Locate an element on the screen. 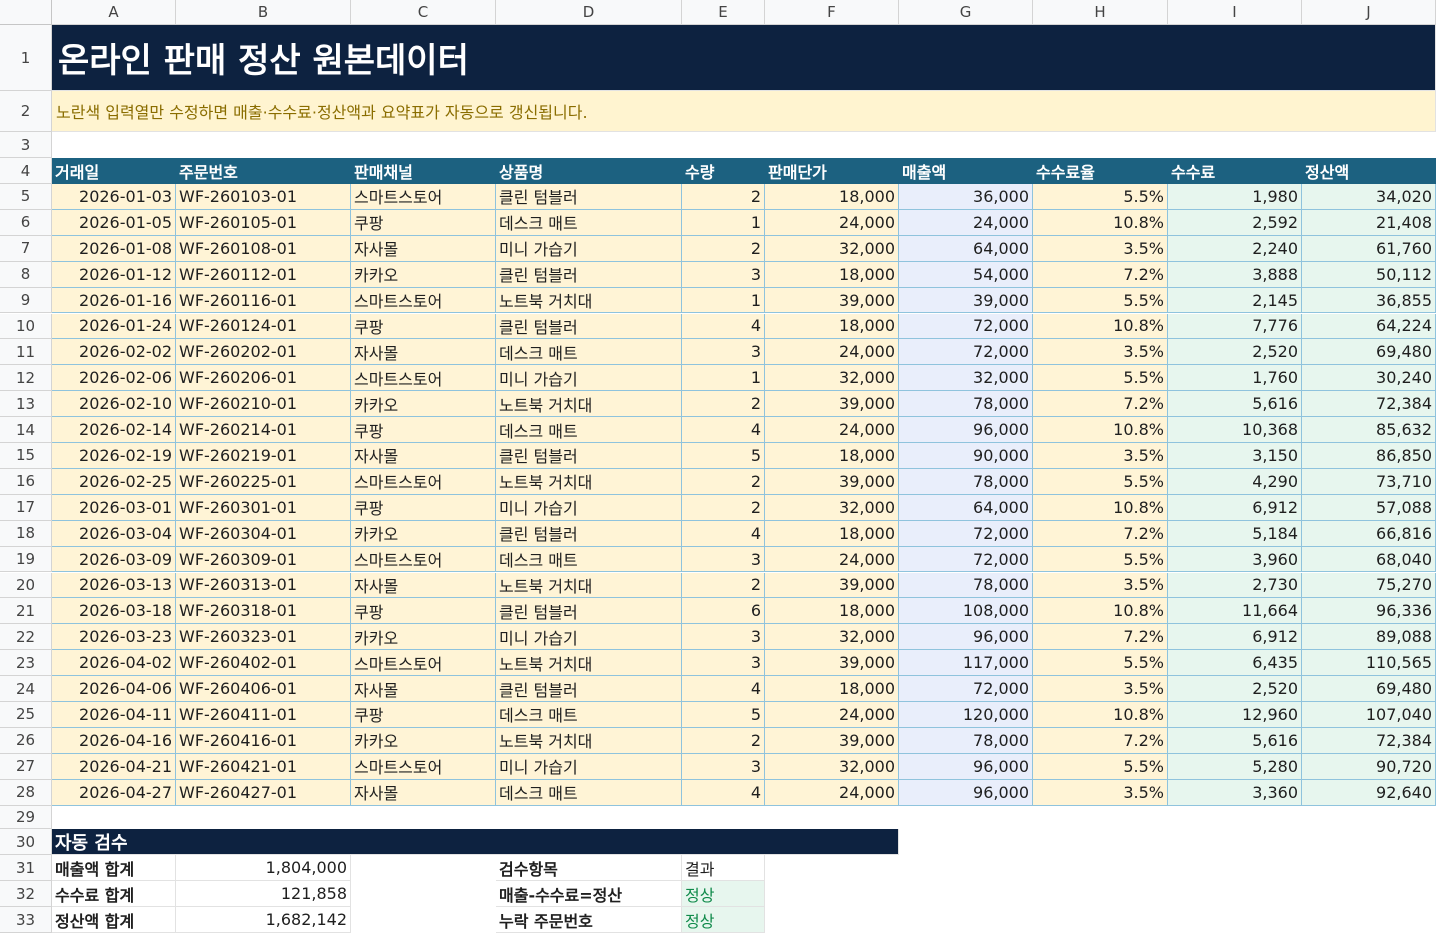 The width and height of the screenshot is (1436, 933). table-cell: 5,184 is located at coordinates (1235, 533).